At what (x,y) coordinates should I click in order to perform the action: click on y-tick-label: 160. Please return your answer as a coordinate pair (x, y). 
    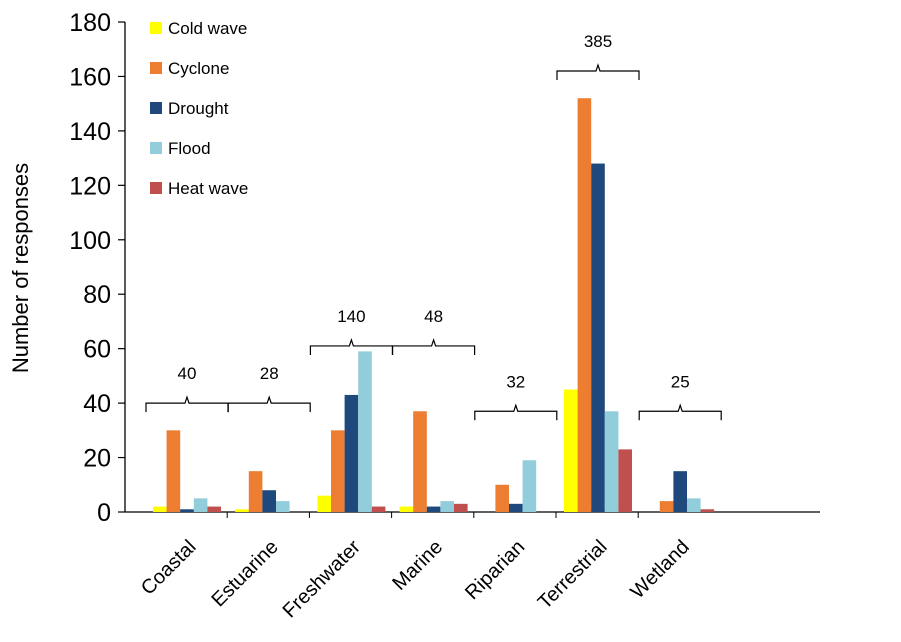
    Looking at the image, I should click on (90, 77).